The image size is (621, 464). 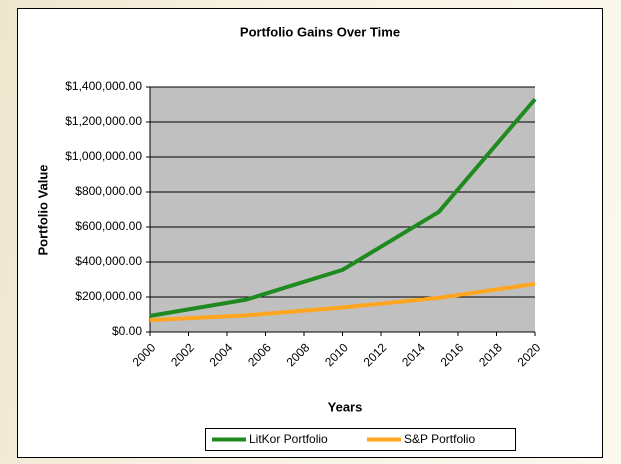 I want to click on y-tick-label: $200,000.00, so click(x=108, y=296).